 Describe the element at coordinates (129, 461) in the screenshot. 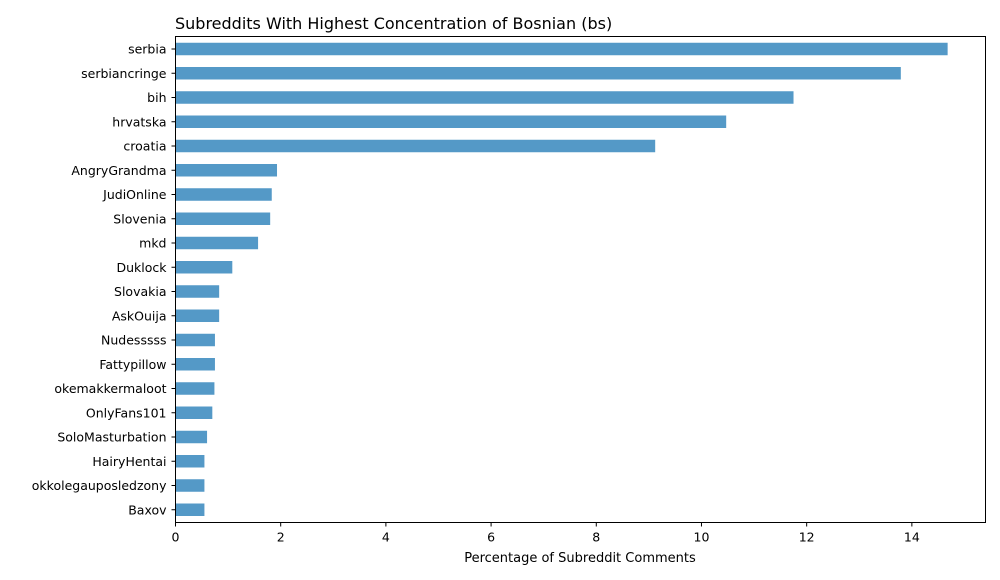

I see `y-tick-label: HairyHentai` at that location.